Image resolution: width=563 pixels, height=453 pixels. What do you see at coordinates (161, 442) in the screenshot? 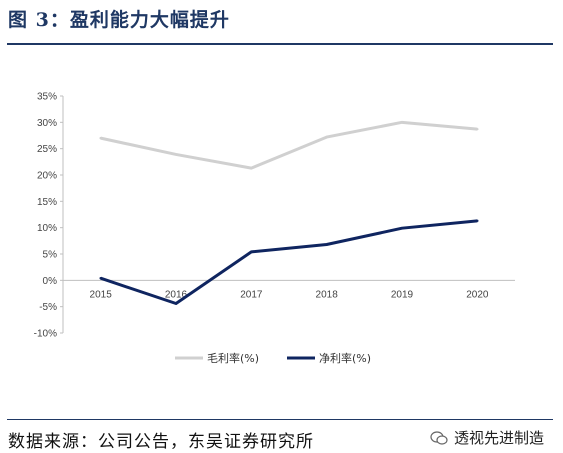
I see `source-note: 数据来源：公司公告，东吴证券研究所` at bounding box center [161, 442].